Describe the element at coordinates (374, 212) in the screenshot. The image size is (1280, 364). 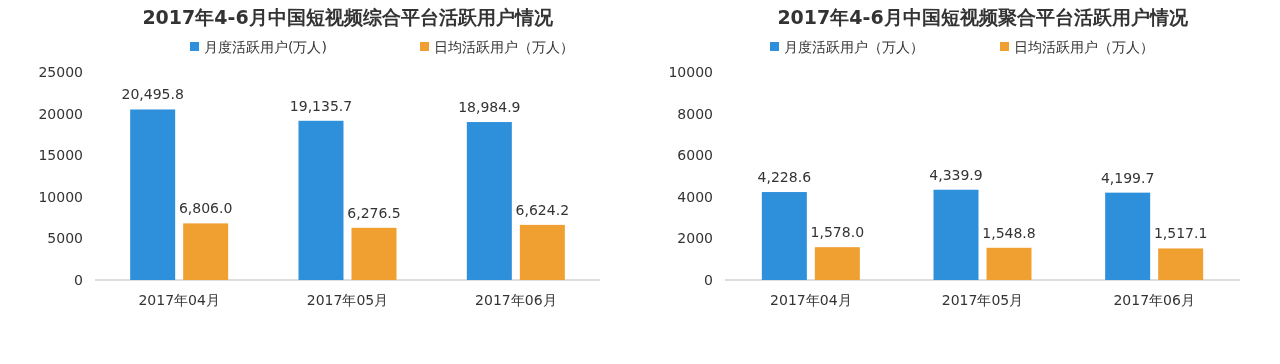
I see `text: 6,276.5` at that location.